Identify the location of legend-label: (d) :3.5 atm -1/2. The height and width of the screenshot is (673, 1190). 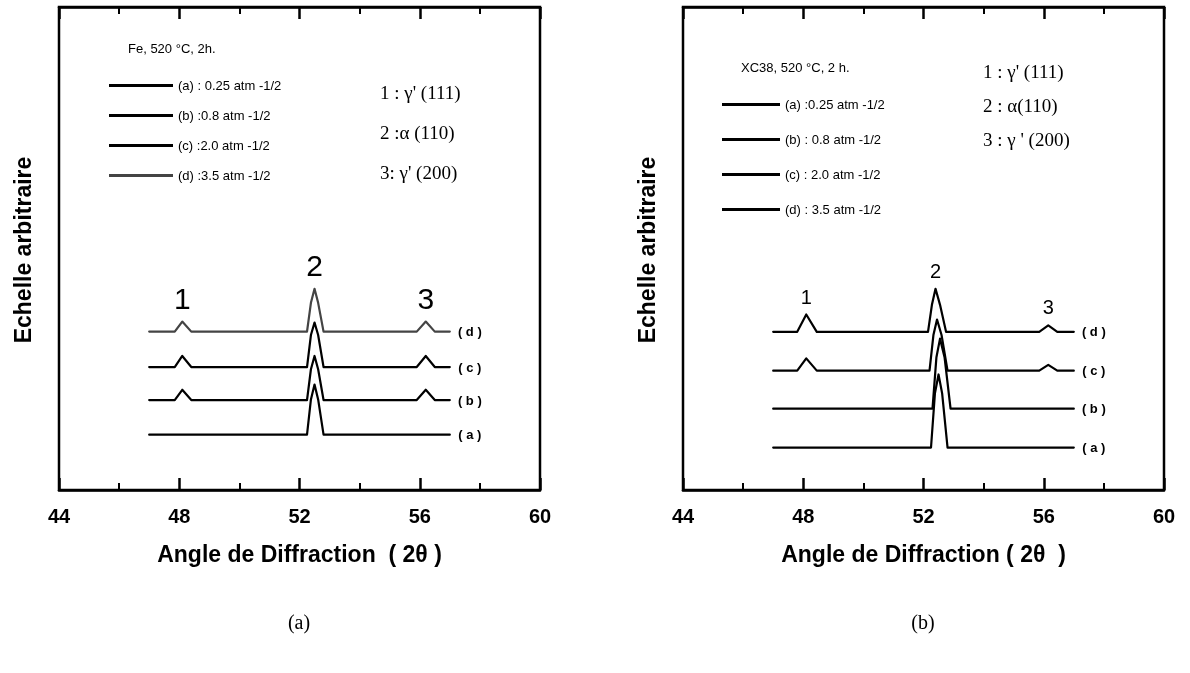
(224, 175).